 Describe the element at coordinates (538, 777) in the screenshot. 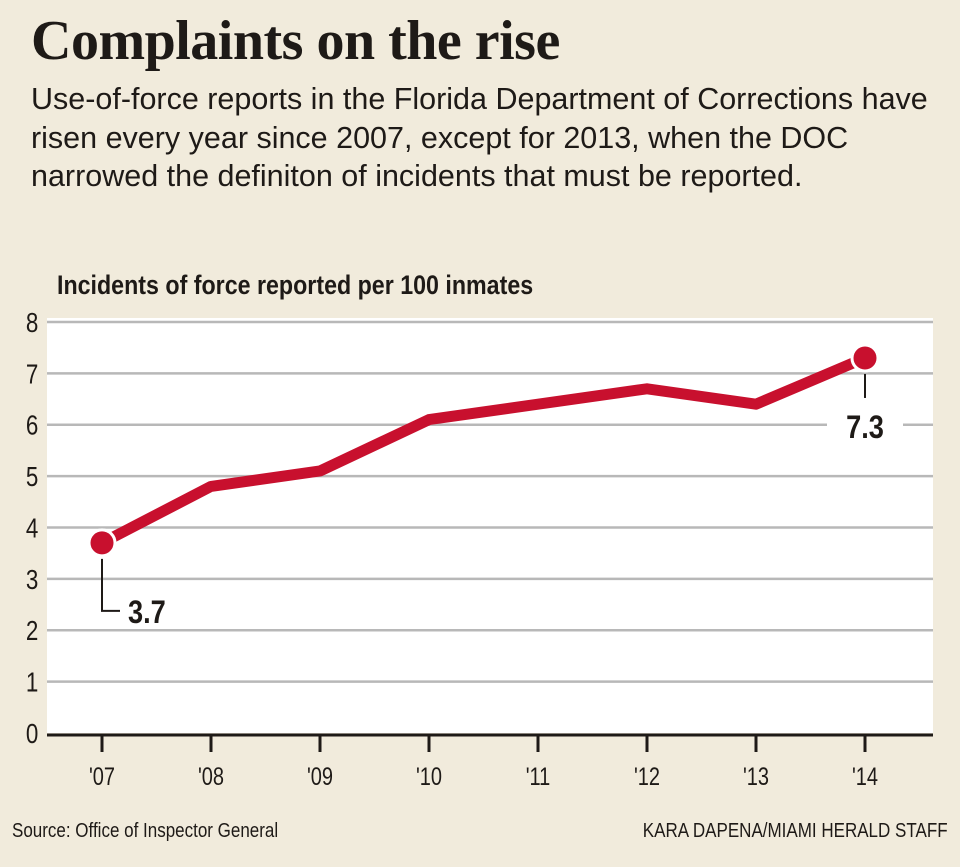

I see `x-tick-label: '11` at that location.